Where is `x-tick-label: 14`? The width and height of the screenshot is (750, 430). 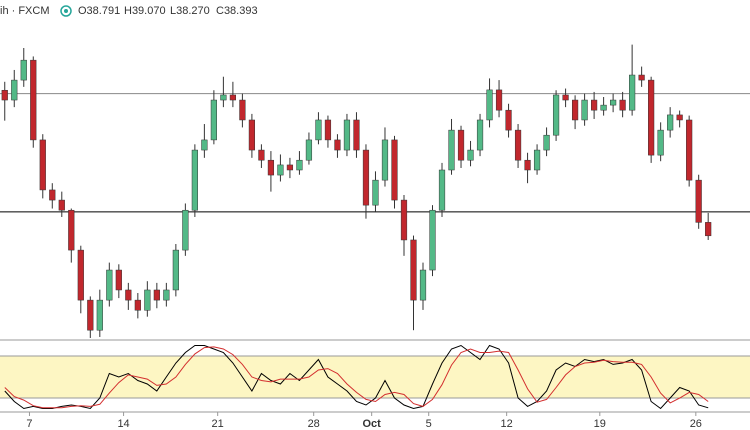 x-tick-label: 14 is located at coordinates (123, 424).